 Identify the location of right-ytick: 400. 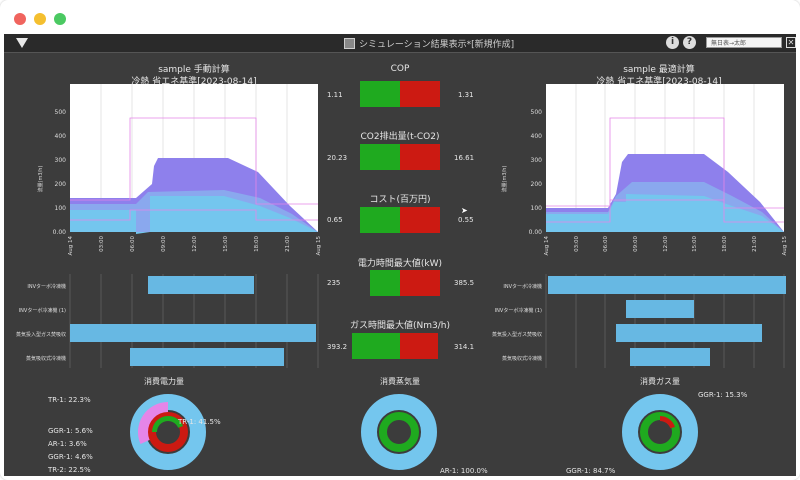
(537, 136).